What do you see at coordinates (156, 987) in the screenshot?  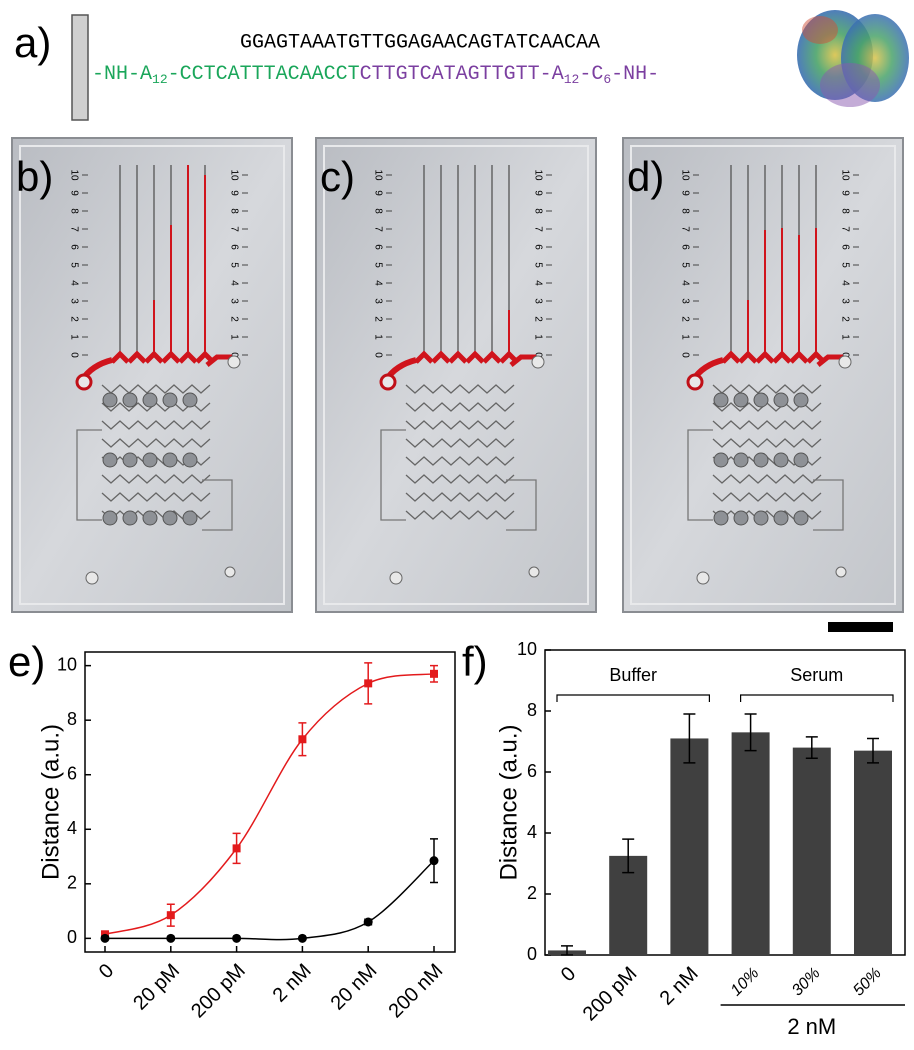 I see `x-tick-label: 20 pM` at bounding box center [156, 987].